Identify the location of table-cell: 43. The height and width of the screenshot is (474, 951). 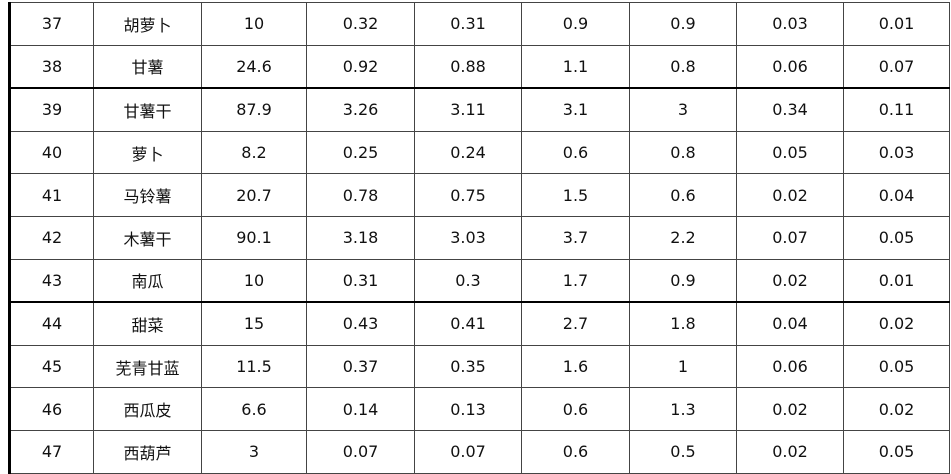
(51, 281).